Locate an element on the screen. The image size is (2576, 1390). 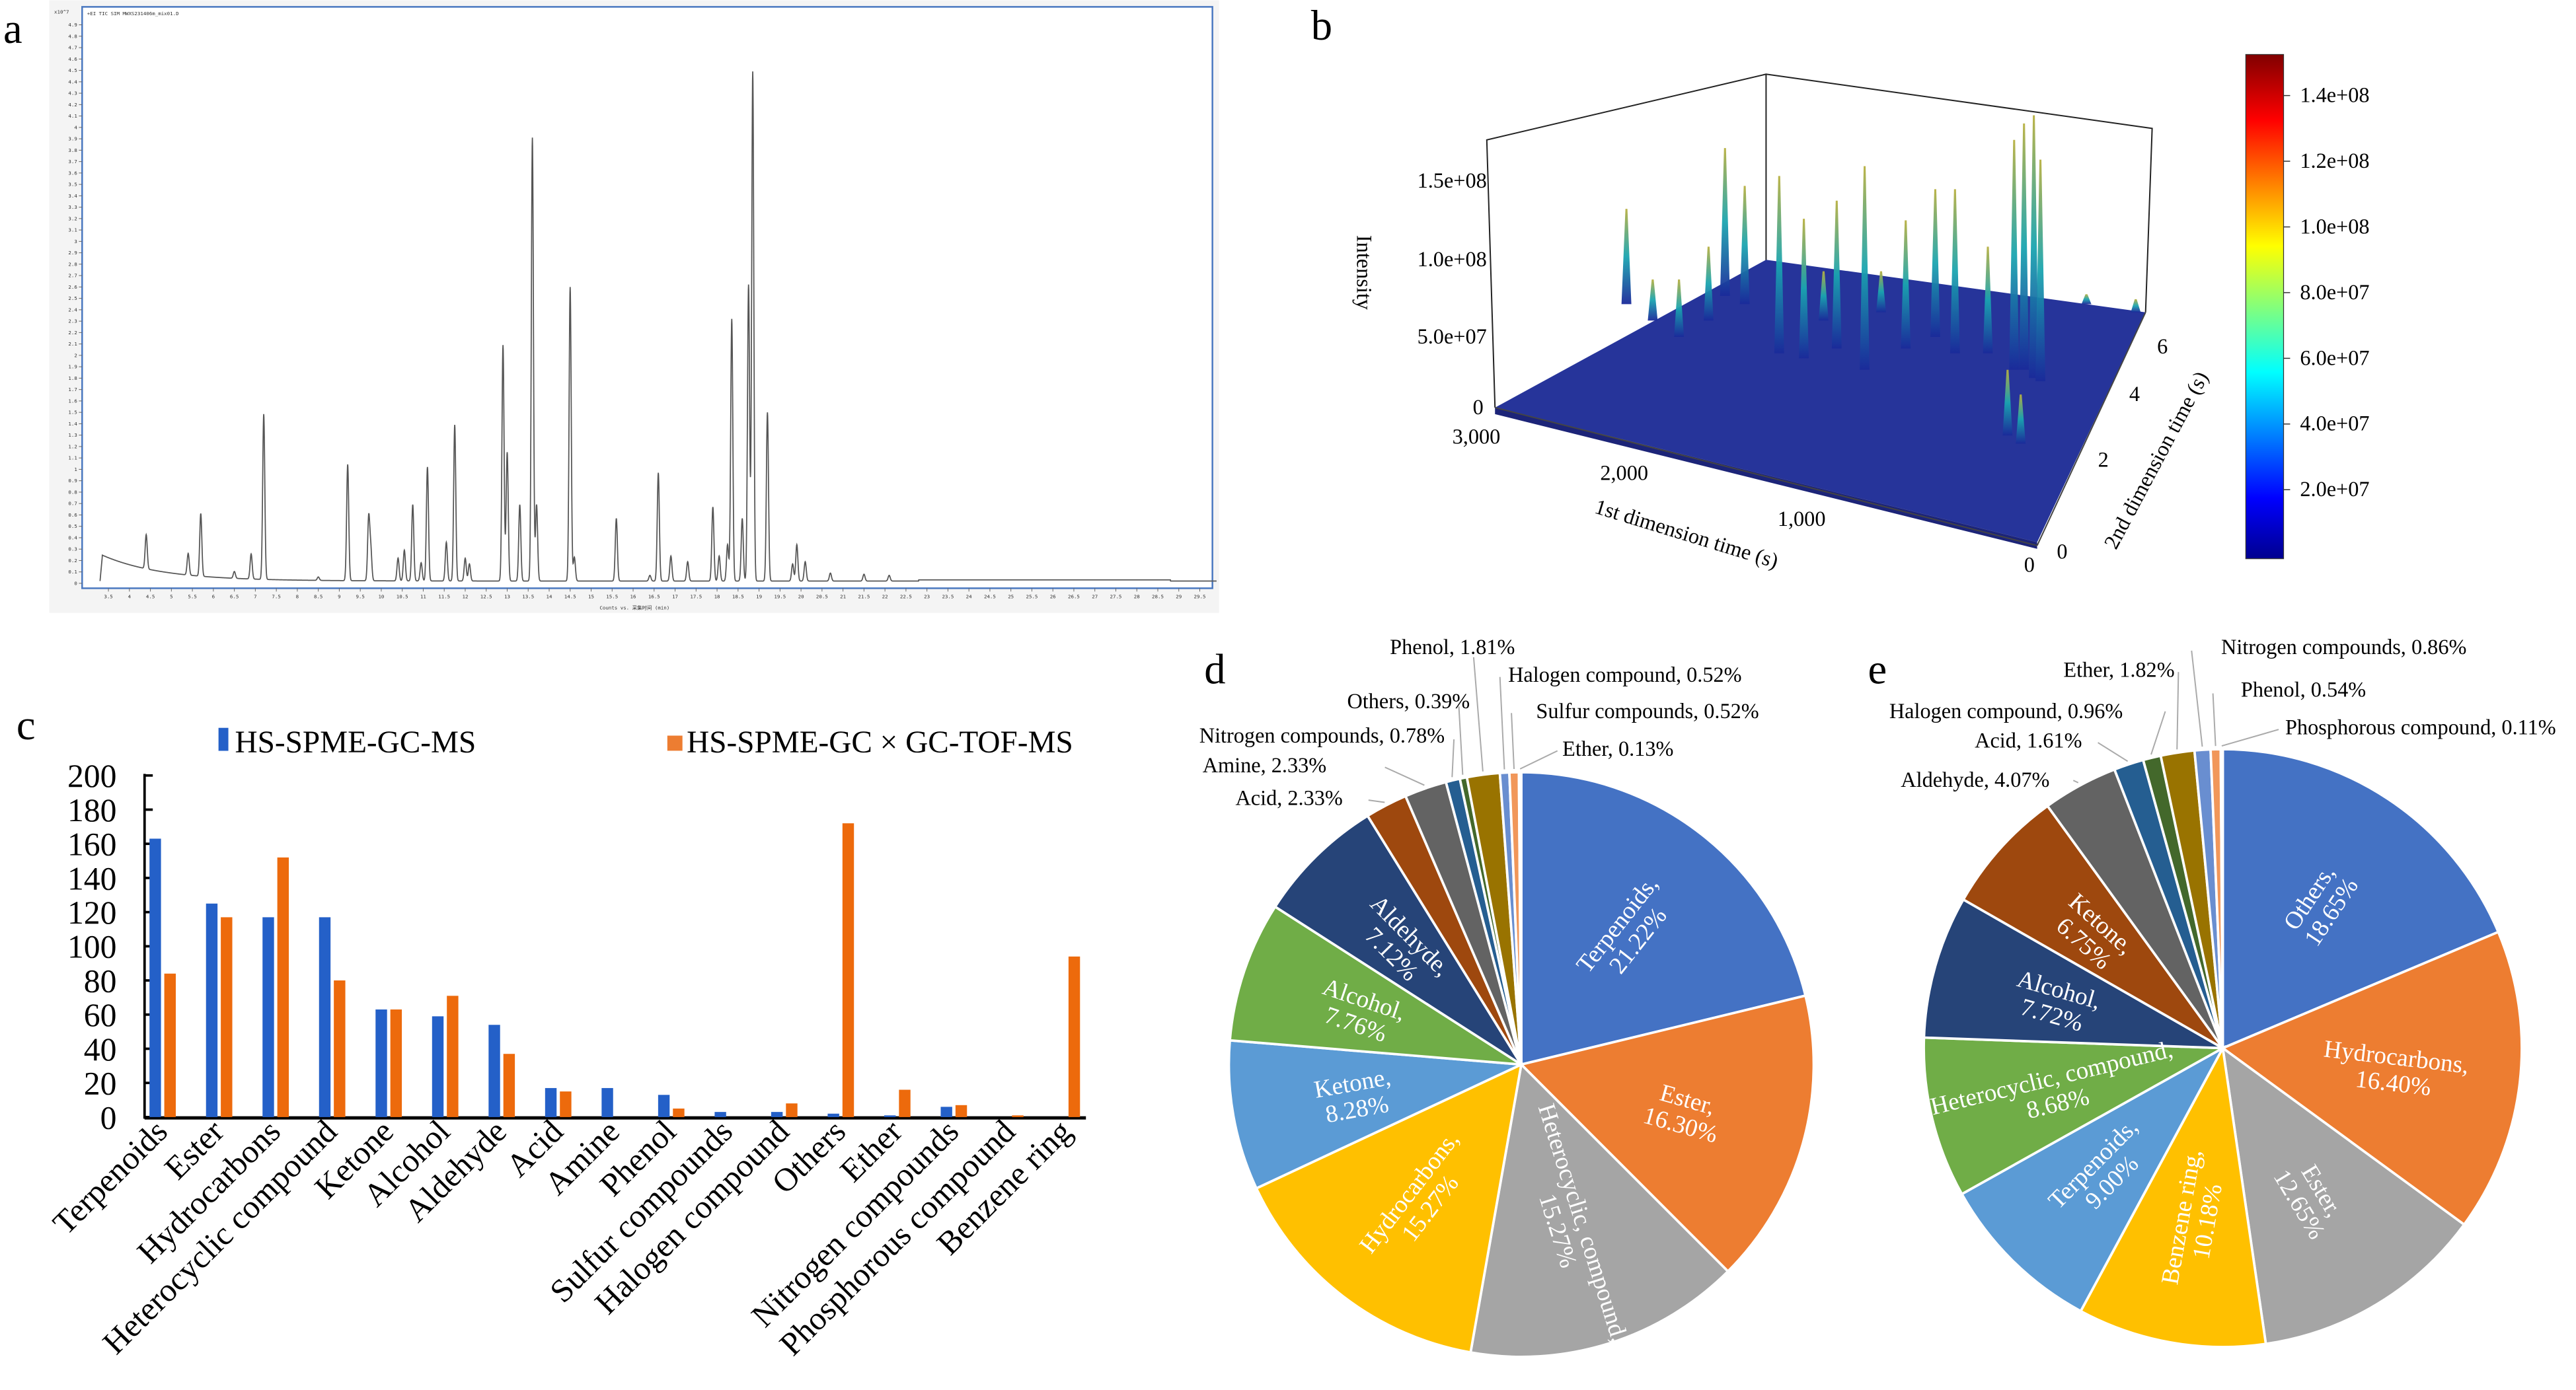
inside-label: Ester,16.30% is located at coordinates (1683, 1113).